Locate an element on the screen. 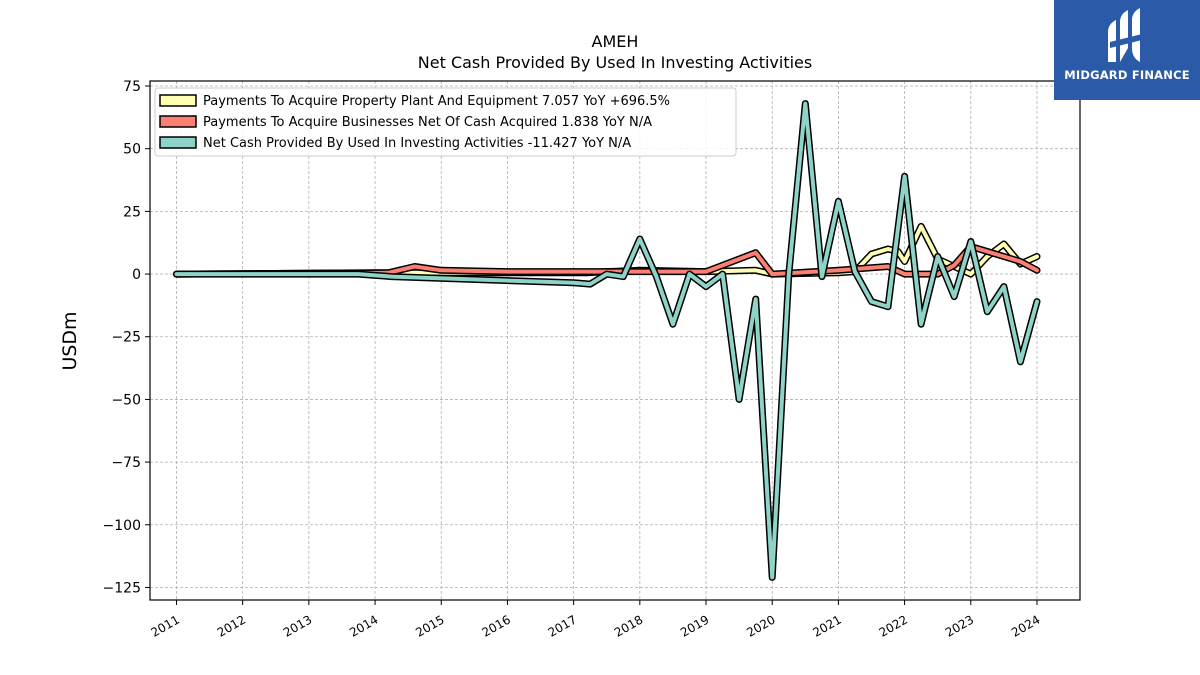 This screenshot has width=1200, height=675. y-axis: 75 50 25 0 −25 −50 −75 −100 −125 is located at coordinates (126, 337).